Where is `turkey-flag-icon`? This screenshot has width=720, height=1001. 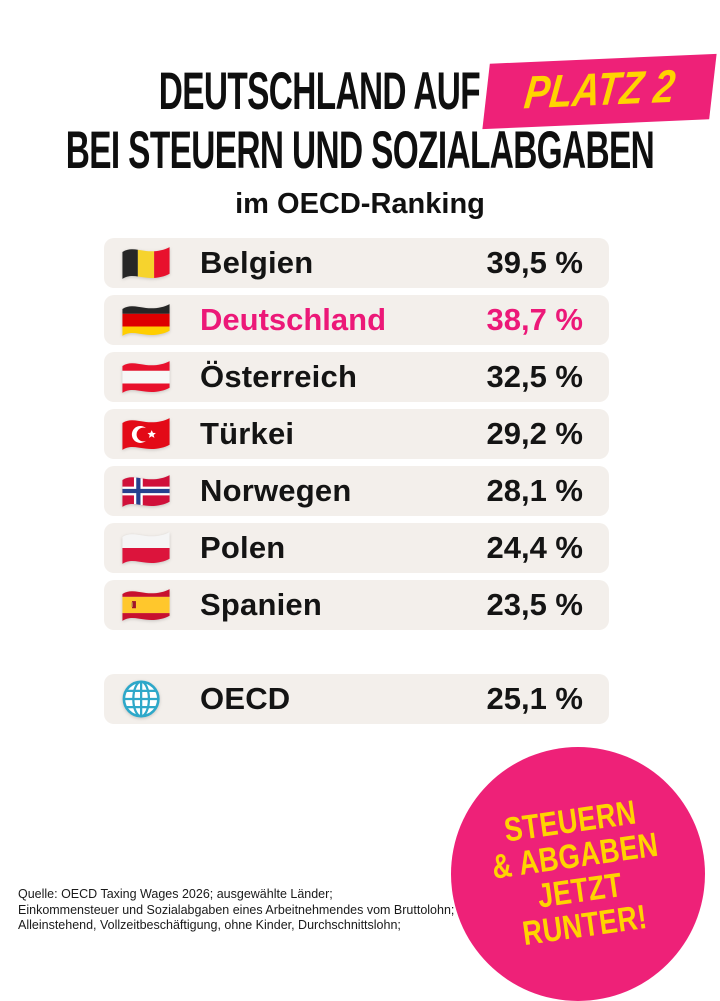
turkey-flag-icon is located at coordinates (146, 434).